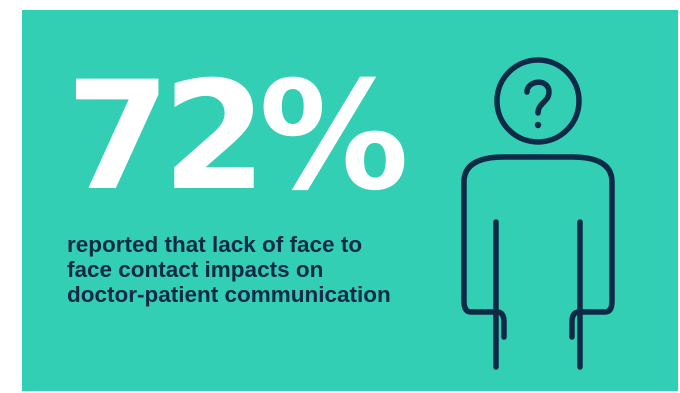 This screenshot has height=393, width=680. Describe the element at coordinates (538, 97) in the screenshot. I see `question-mark` at that location.